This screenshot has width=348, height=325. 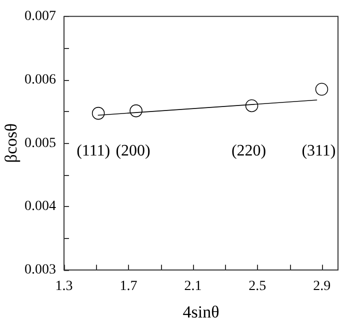 I want to click on y-tick-label: 0.004, so click(x=40, y=206).